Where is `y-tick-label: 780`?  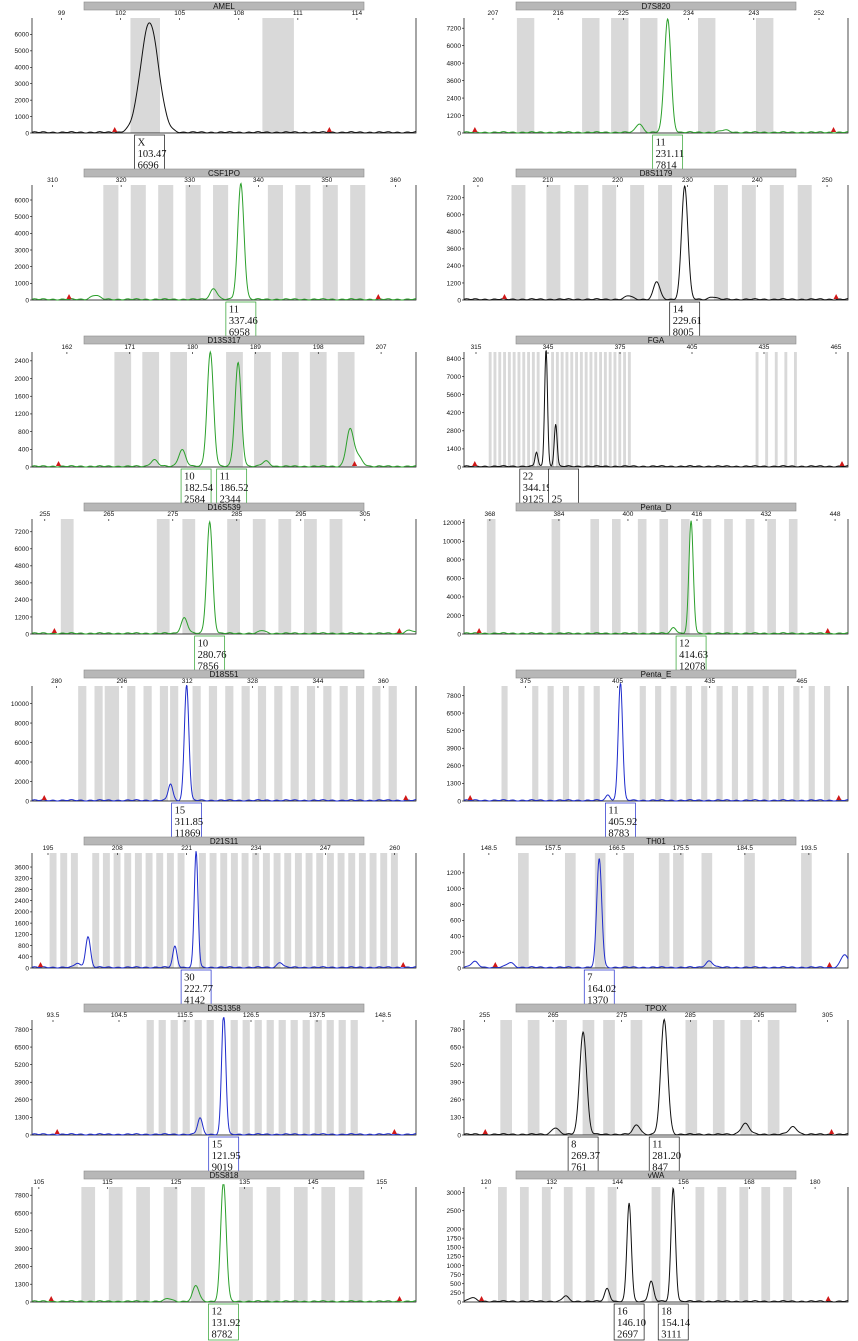 y-tick-label: 780 is located at coordinates (455, 1030).